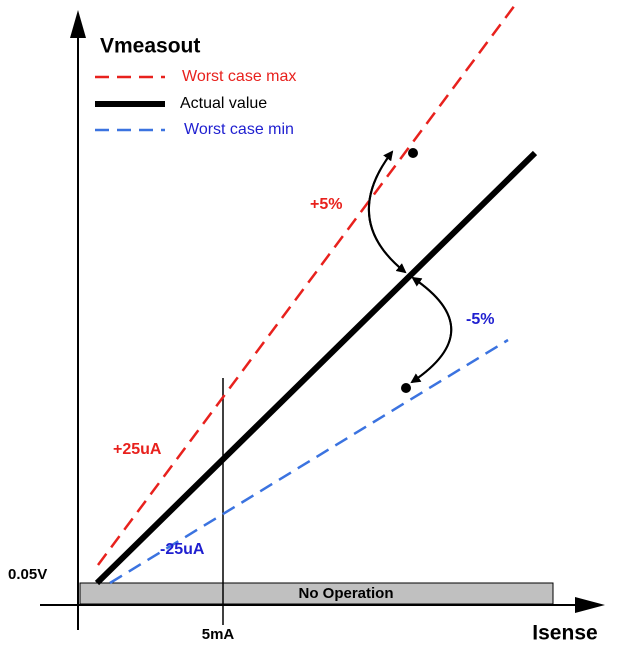  Describe the element at coordinates (218, 634) in the screenshot. I see `annotation: 5mA` at that location.